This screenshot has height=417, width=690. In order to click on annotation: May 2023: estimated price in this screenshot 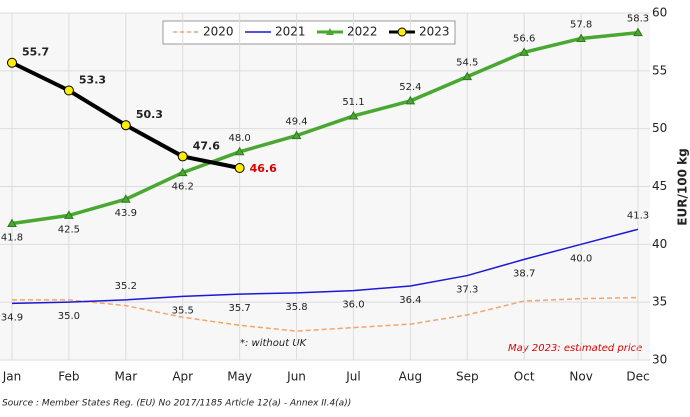, I will do `click(575, 348)`.